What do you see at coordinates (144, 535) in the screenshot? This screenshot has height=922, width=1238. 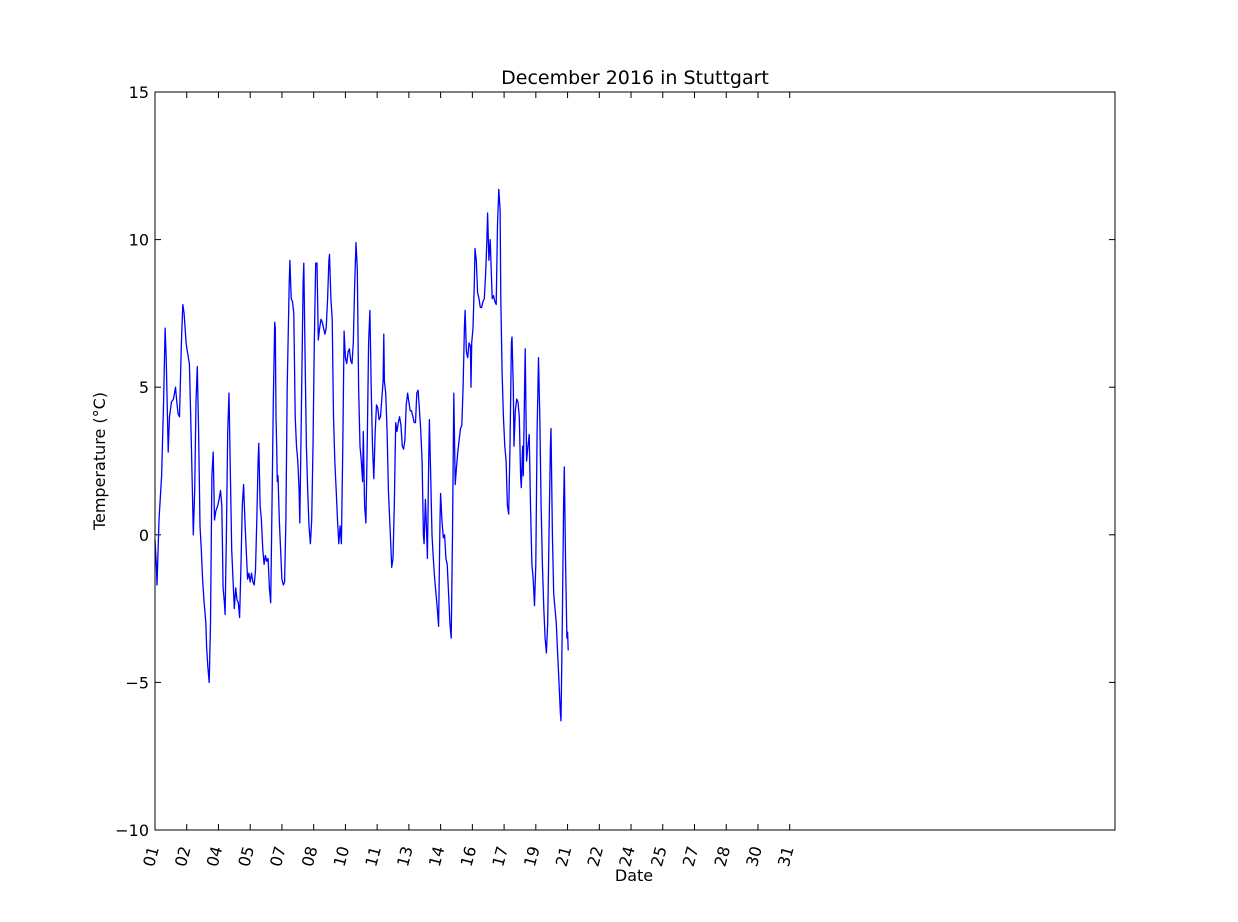 I see `y-tick-label: 0` at bounding box center [144, 535].